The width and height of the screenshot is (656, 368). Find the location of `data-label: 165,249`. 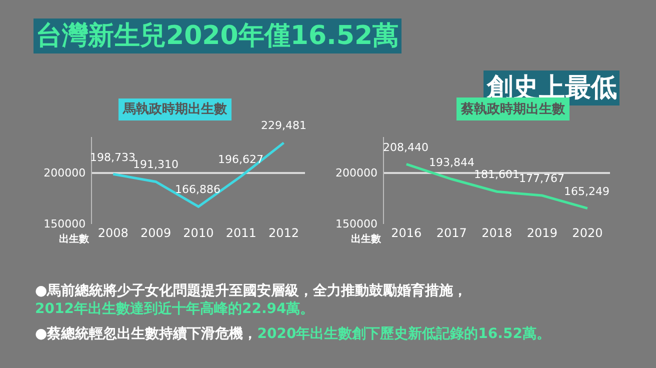

data-label: 165,249 is located at coordinates (587, 191).